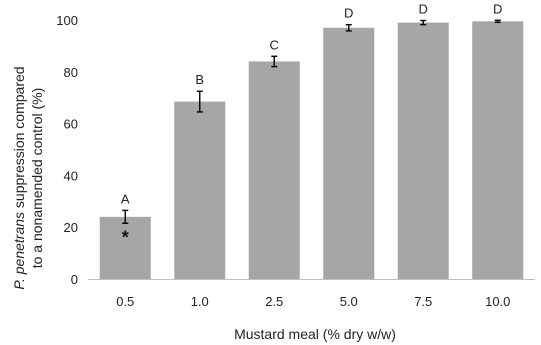 This screenshot has width=541, height=345. I want to click on y-tick-label: 40, so click(71, 175).